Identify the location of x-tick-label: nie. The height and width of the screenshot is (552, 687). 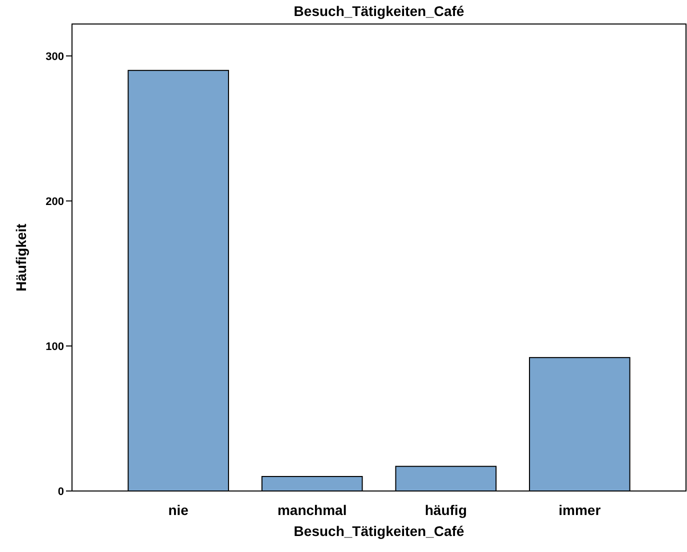
(178, 510).